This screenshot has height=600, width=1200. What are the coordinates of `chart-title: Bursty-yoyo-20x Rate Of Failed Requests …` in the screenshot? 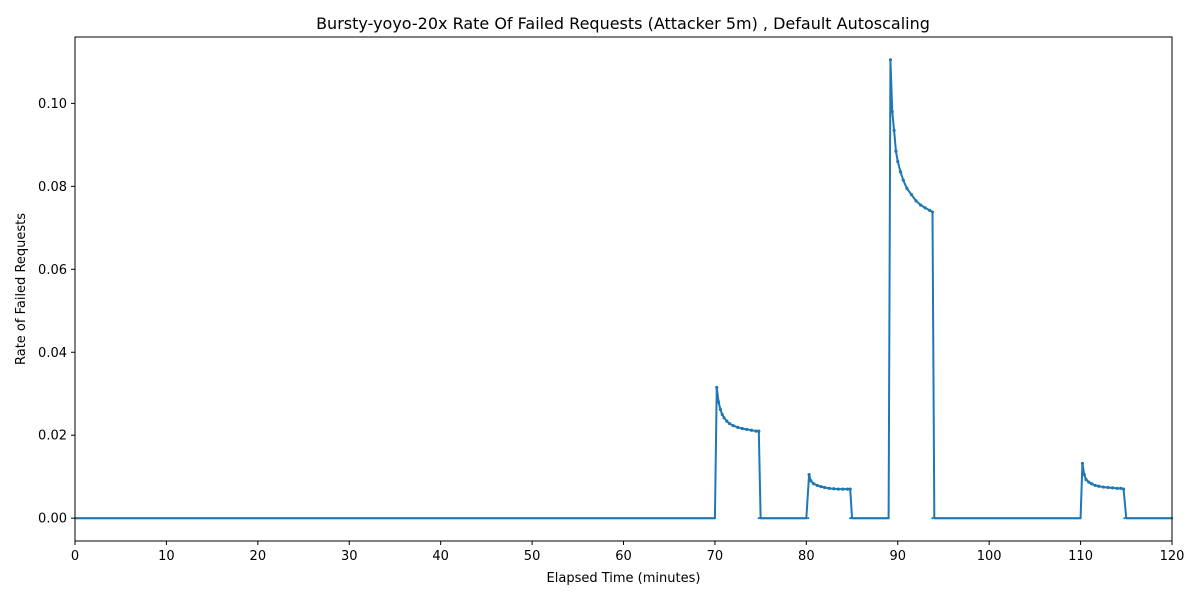 It's located at (623, 23).